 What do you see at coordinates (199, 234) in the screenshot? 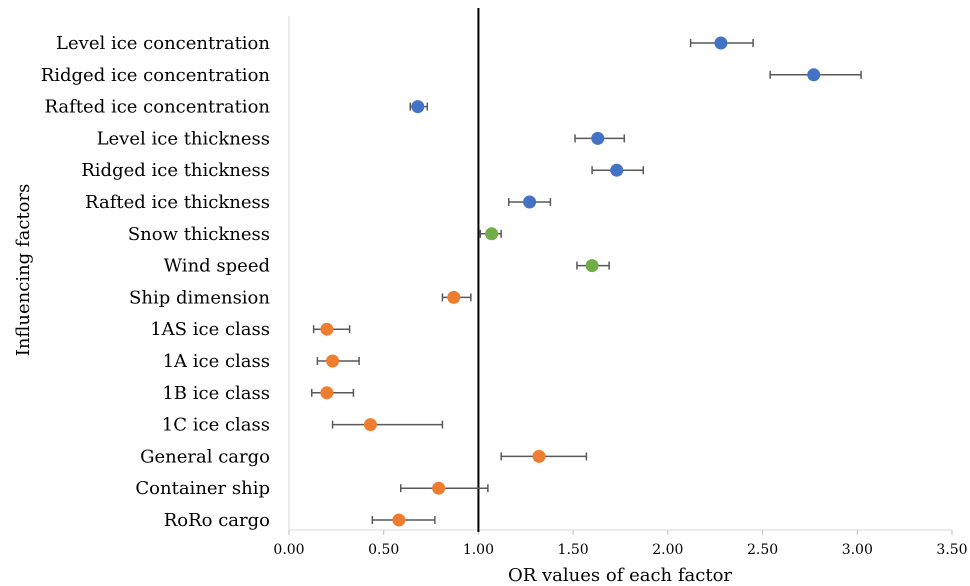
I see `category-label: Snow thickness` at bounding box center [199, 234].